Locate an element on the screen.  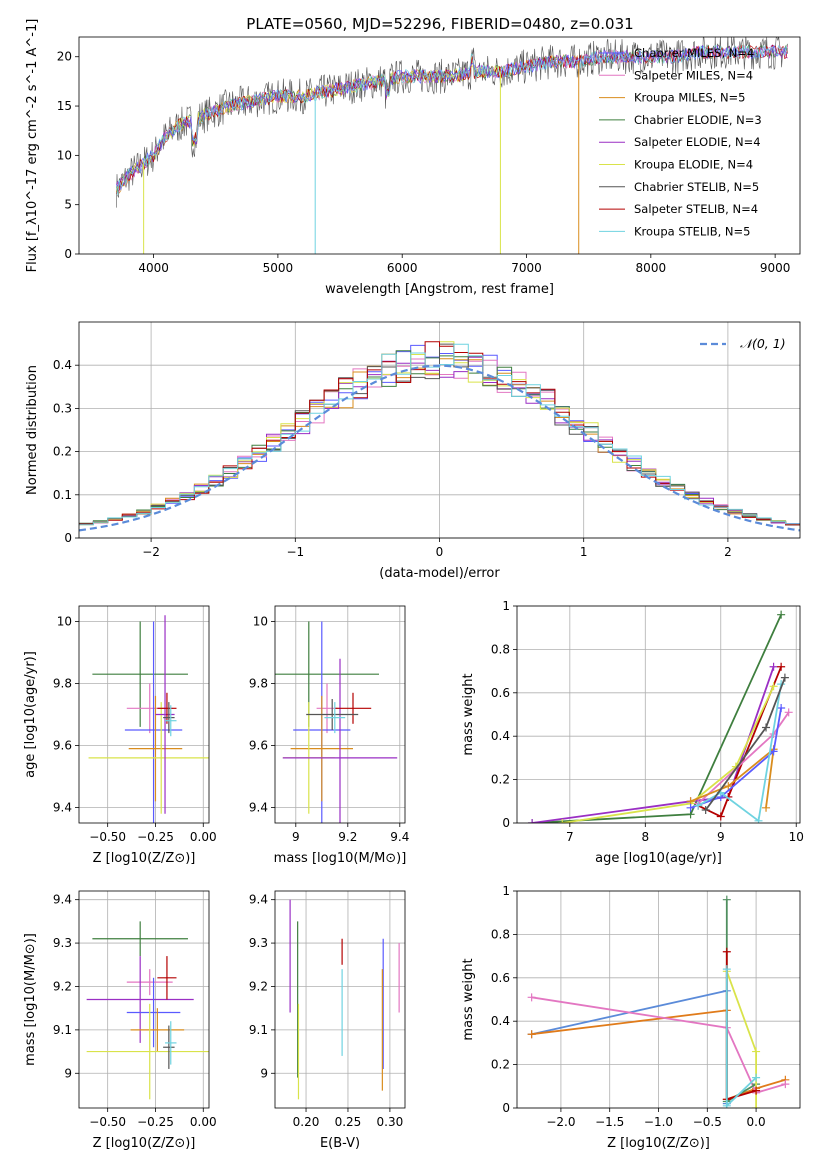
x-tick-label: −0.5 is located at coordinates (707, 1122).